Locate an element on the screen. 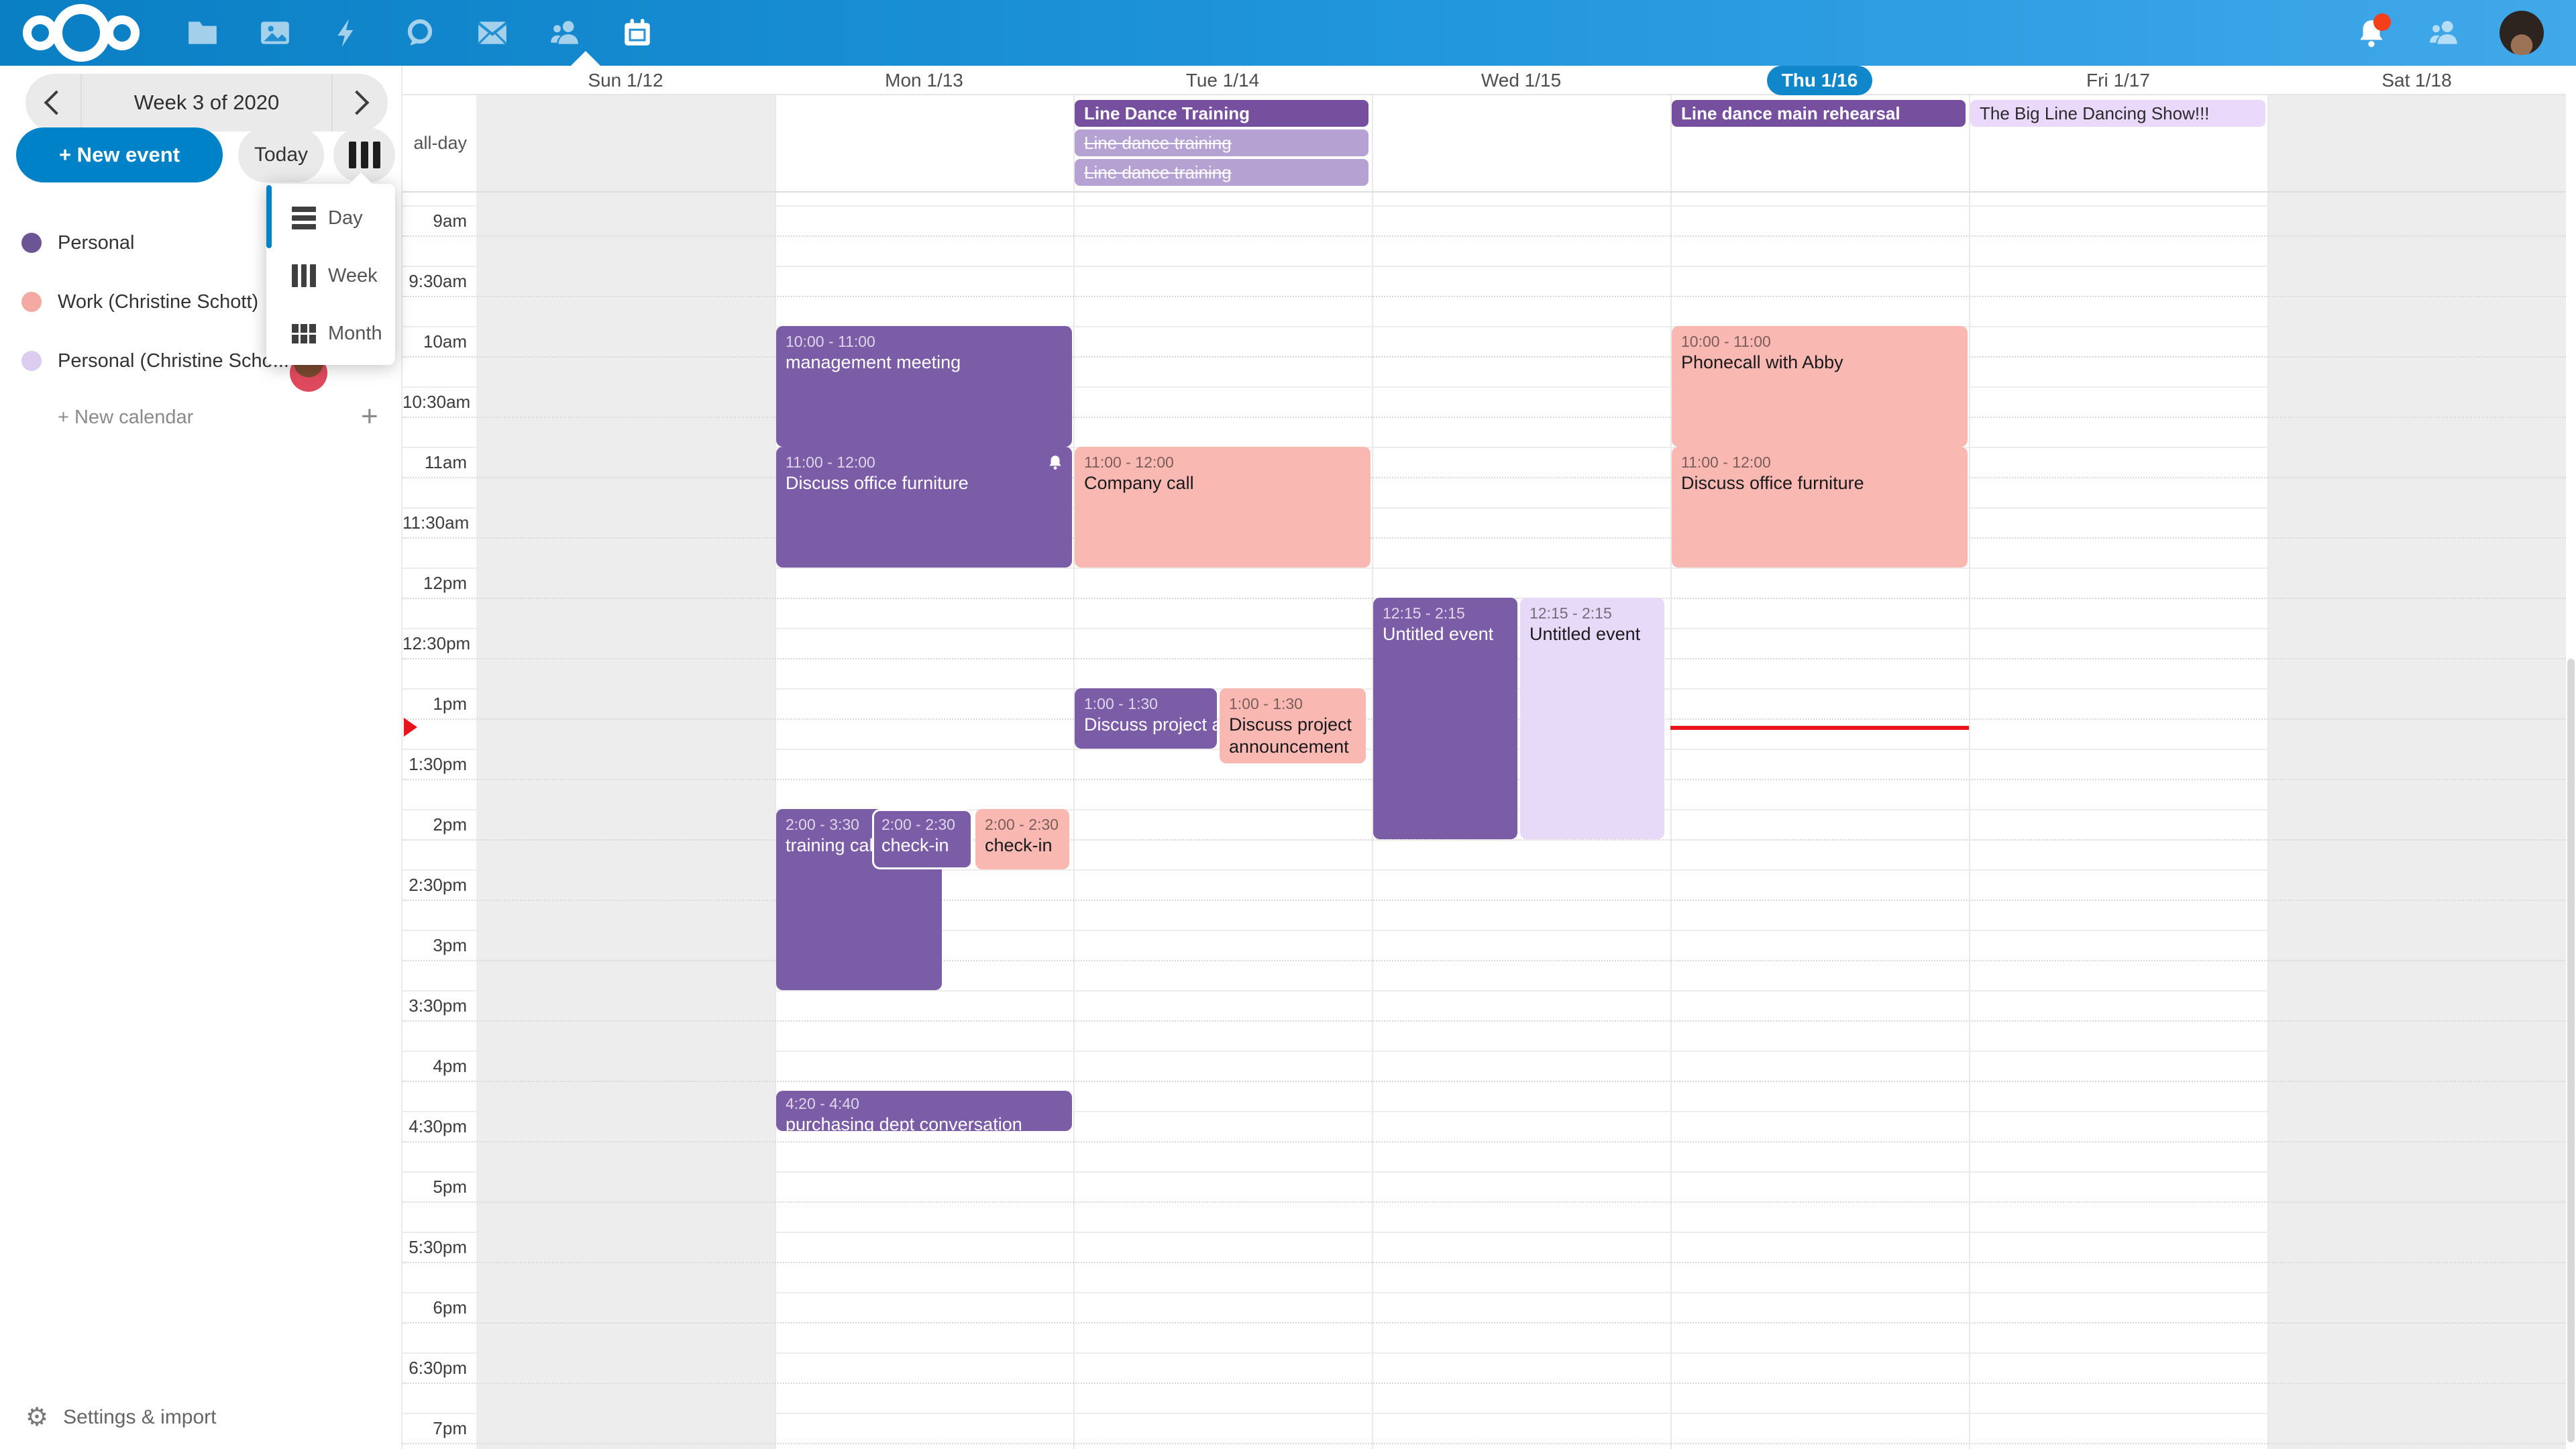 The height and width of the screenshot is (1449, 2576). scrollbar-track is located at coordinates (2571, 771).